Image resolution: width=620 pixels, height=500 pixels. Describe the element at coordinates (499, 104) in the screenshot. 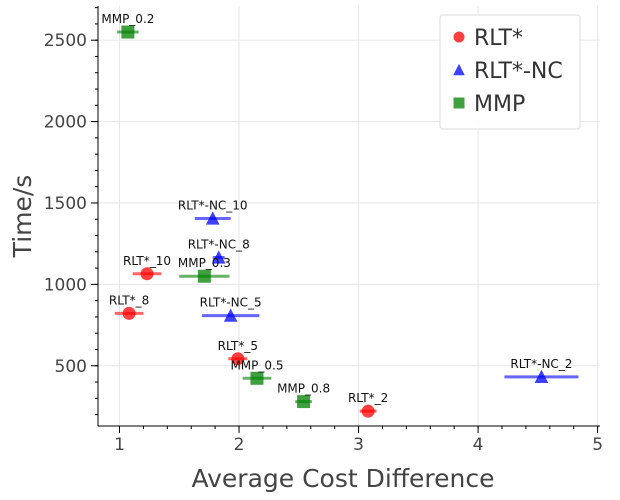

I see `legend-label: MMP` at that location.